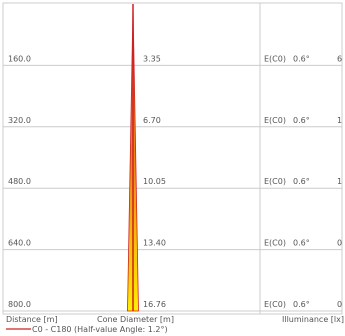  What do you see at coordinates (154, 304) in the screenshot?
I see `diameter-value: 16.76` at bounding box center [154, 304].